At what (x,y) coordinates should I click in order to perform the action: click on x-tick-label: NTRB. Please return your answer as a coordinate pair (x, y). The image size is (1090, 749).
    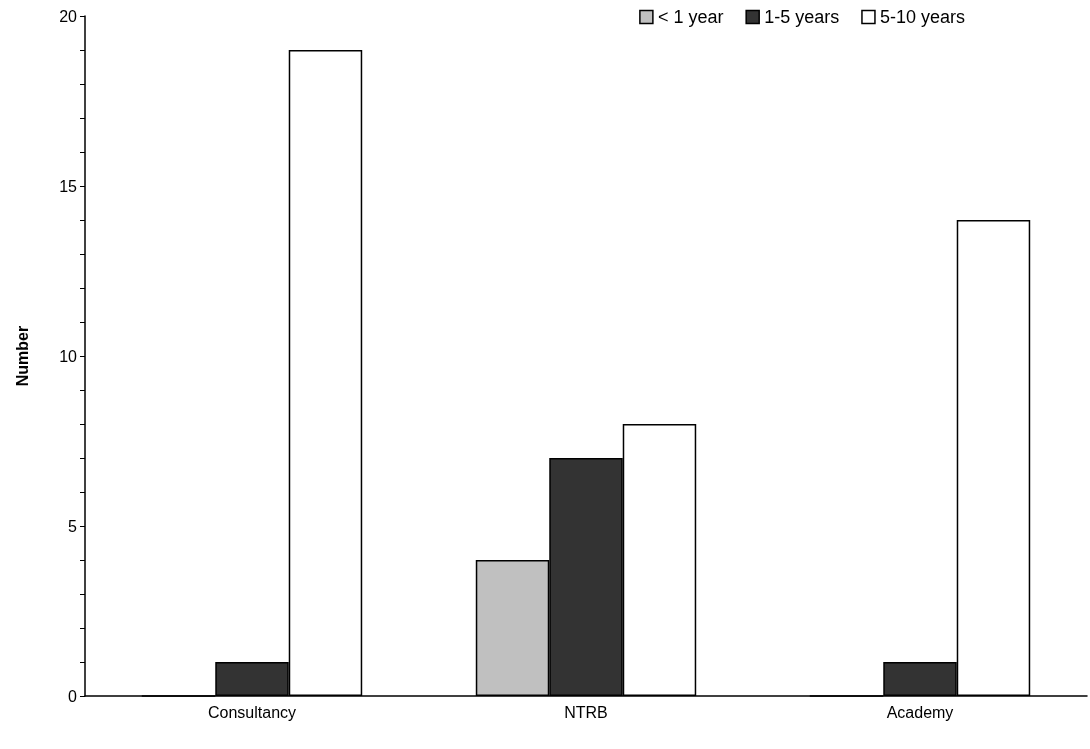
    Looking at the image, I should click on (586, 712).